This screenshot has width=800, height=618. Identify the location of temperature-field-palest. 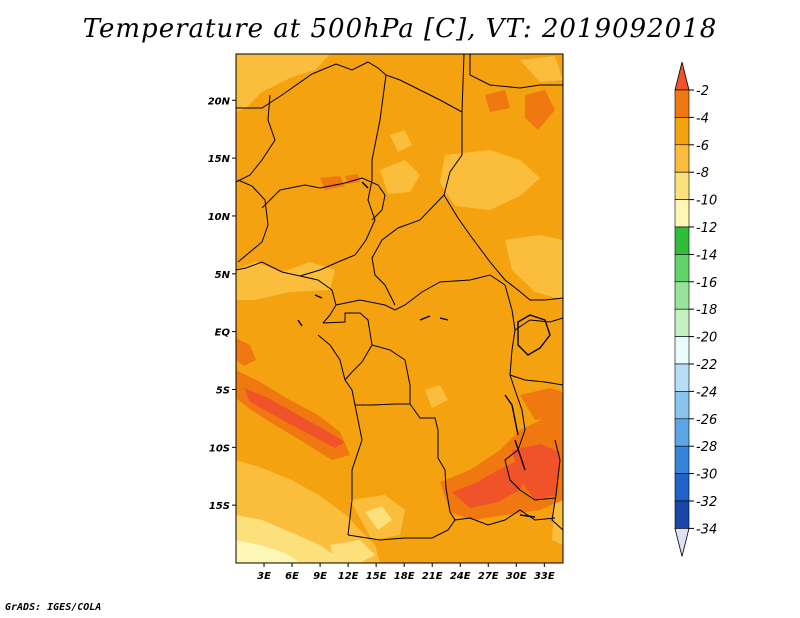
(268, 551).